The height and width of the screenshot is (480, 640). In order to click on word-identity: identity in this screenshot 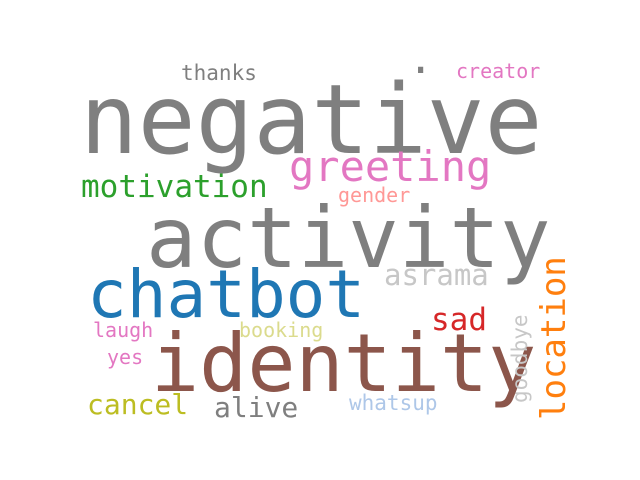, I will do `click(344, 363)`.